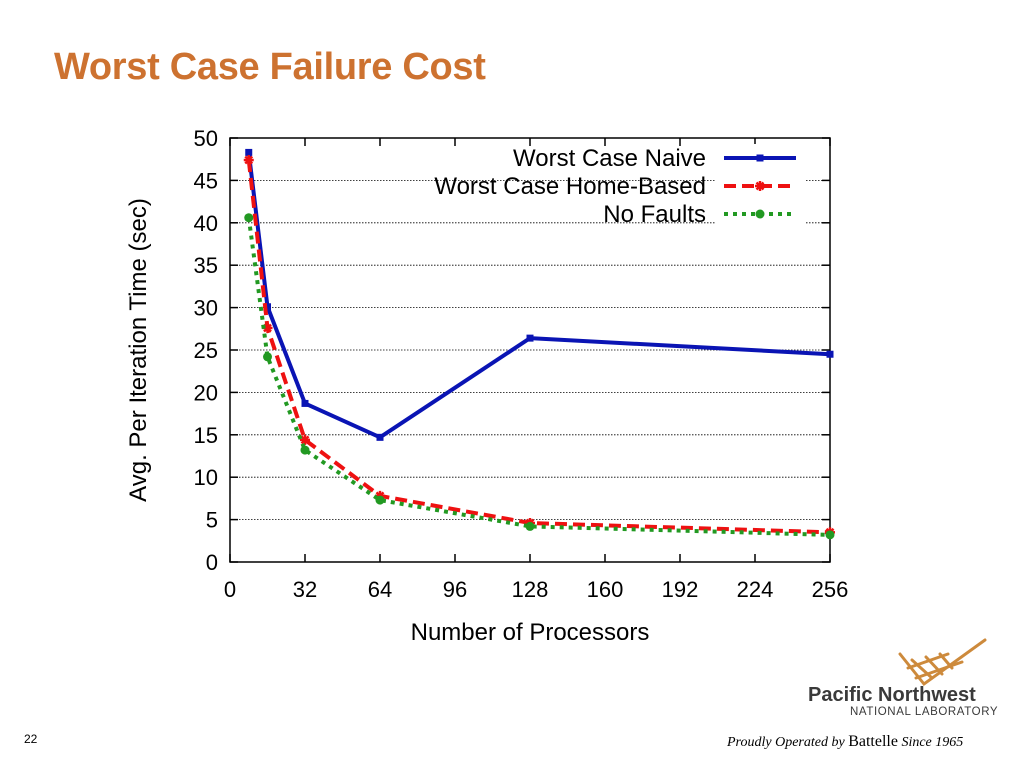 The width and height of the screenshot is (1024, 768). What do you see at coordinates (873, 741) in the screenshot?
I see `tagline-brand: Battelle` at bounding box center [873, 741].